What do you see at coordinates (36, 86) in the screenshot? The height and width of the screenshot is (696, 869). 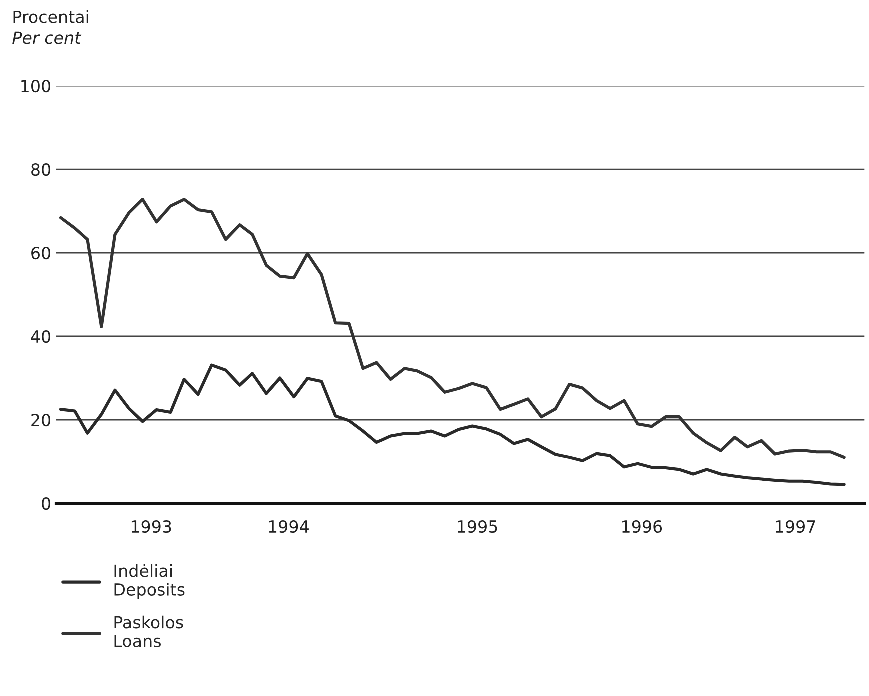 I see `y-tick-label: 100` at bounding box center [36, 86].